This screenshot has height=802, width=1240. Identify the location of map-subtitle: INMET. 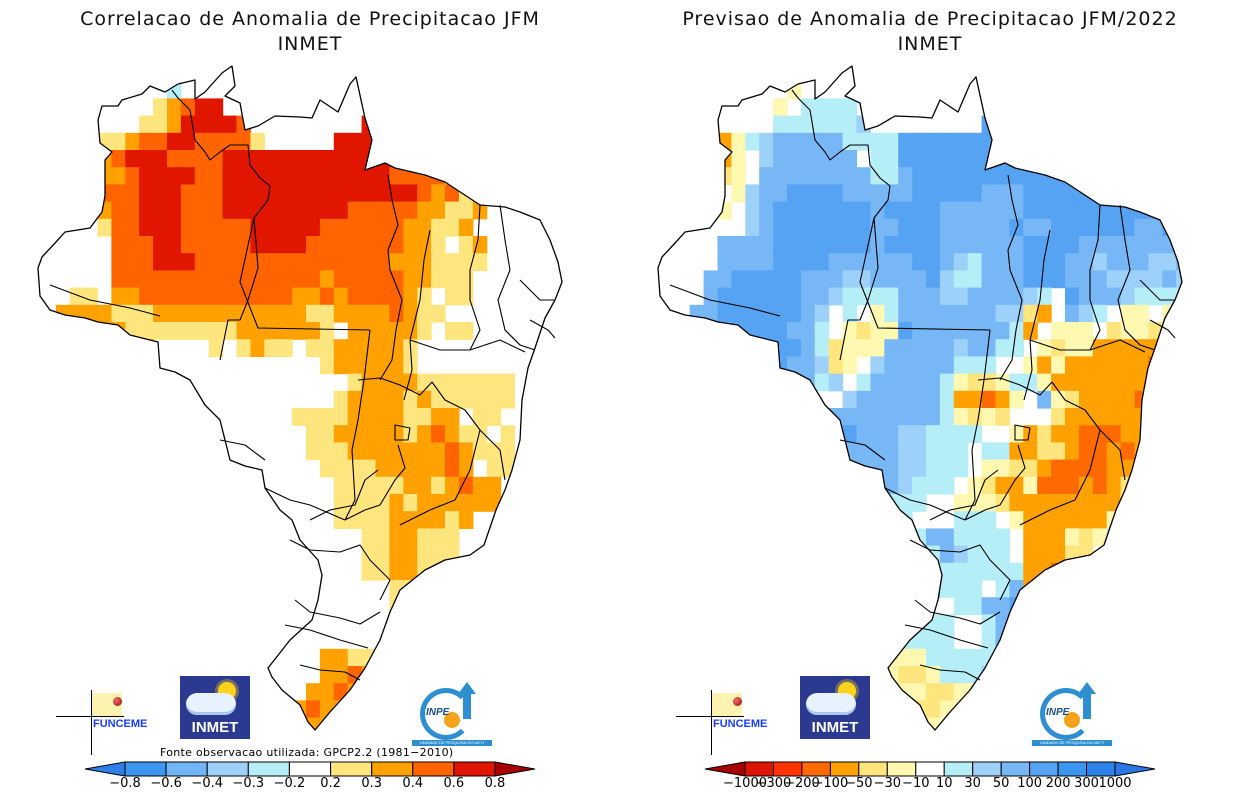
(930, 44).